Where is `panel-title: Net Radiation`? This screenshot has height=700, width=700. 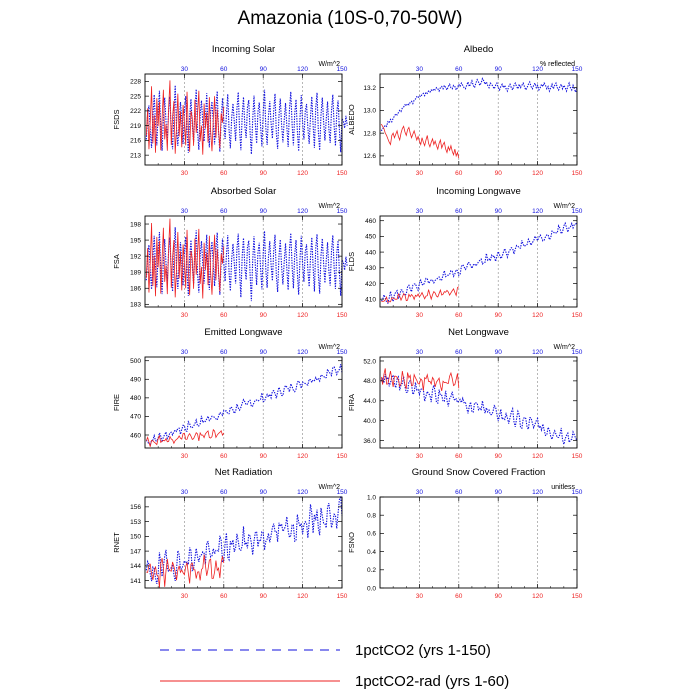
panel-title: Net Radiation is located at coordinates (244, 472).